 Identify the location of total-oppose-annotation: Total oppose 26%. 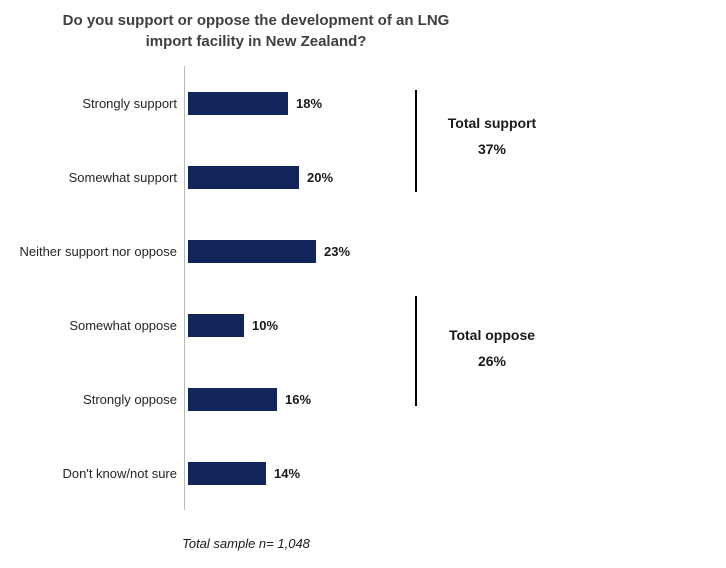
(475, 351).